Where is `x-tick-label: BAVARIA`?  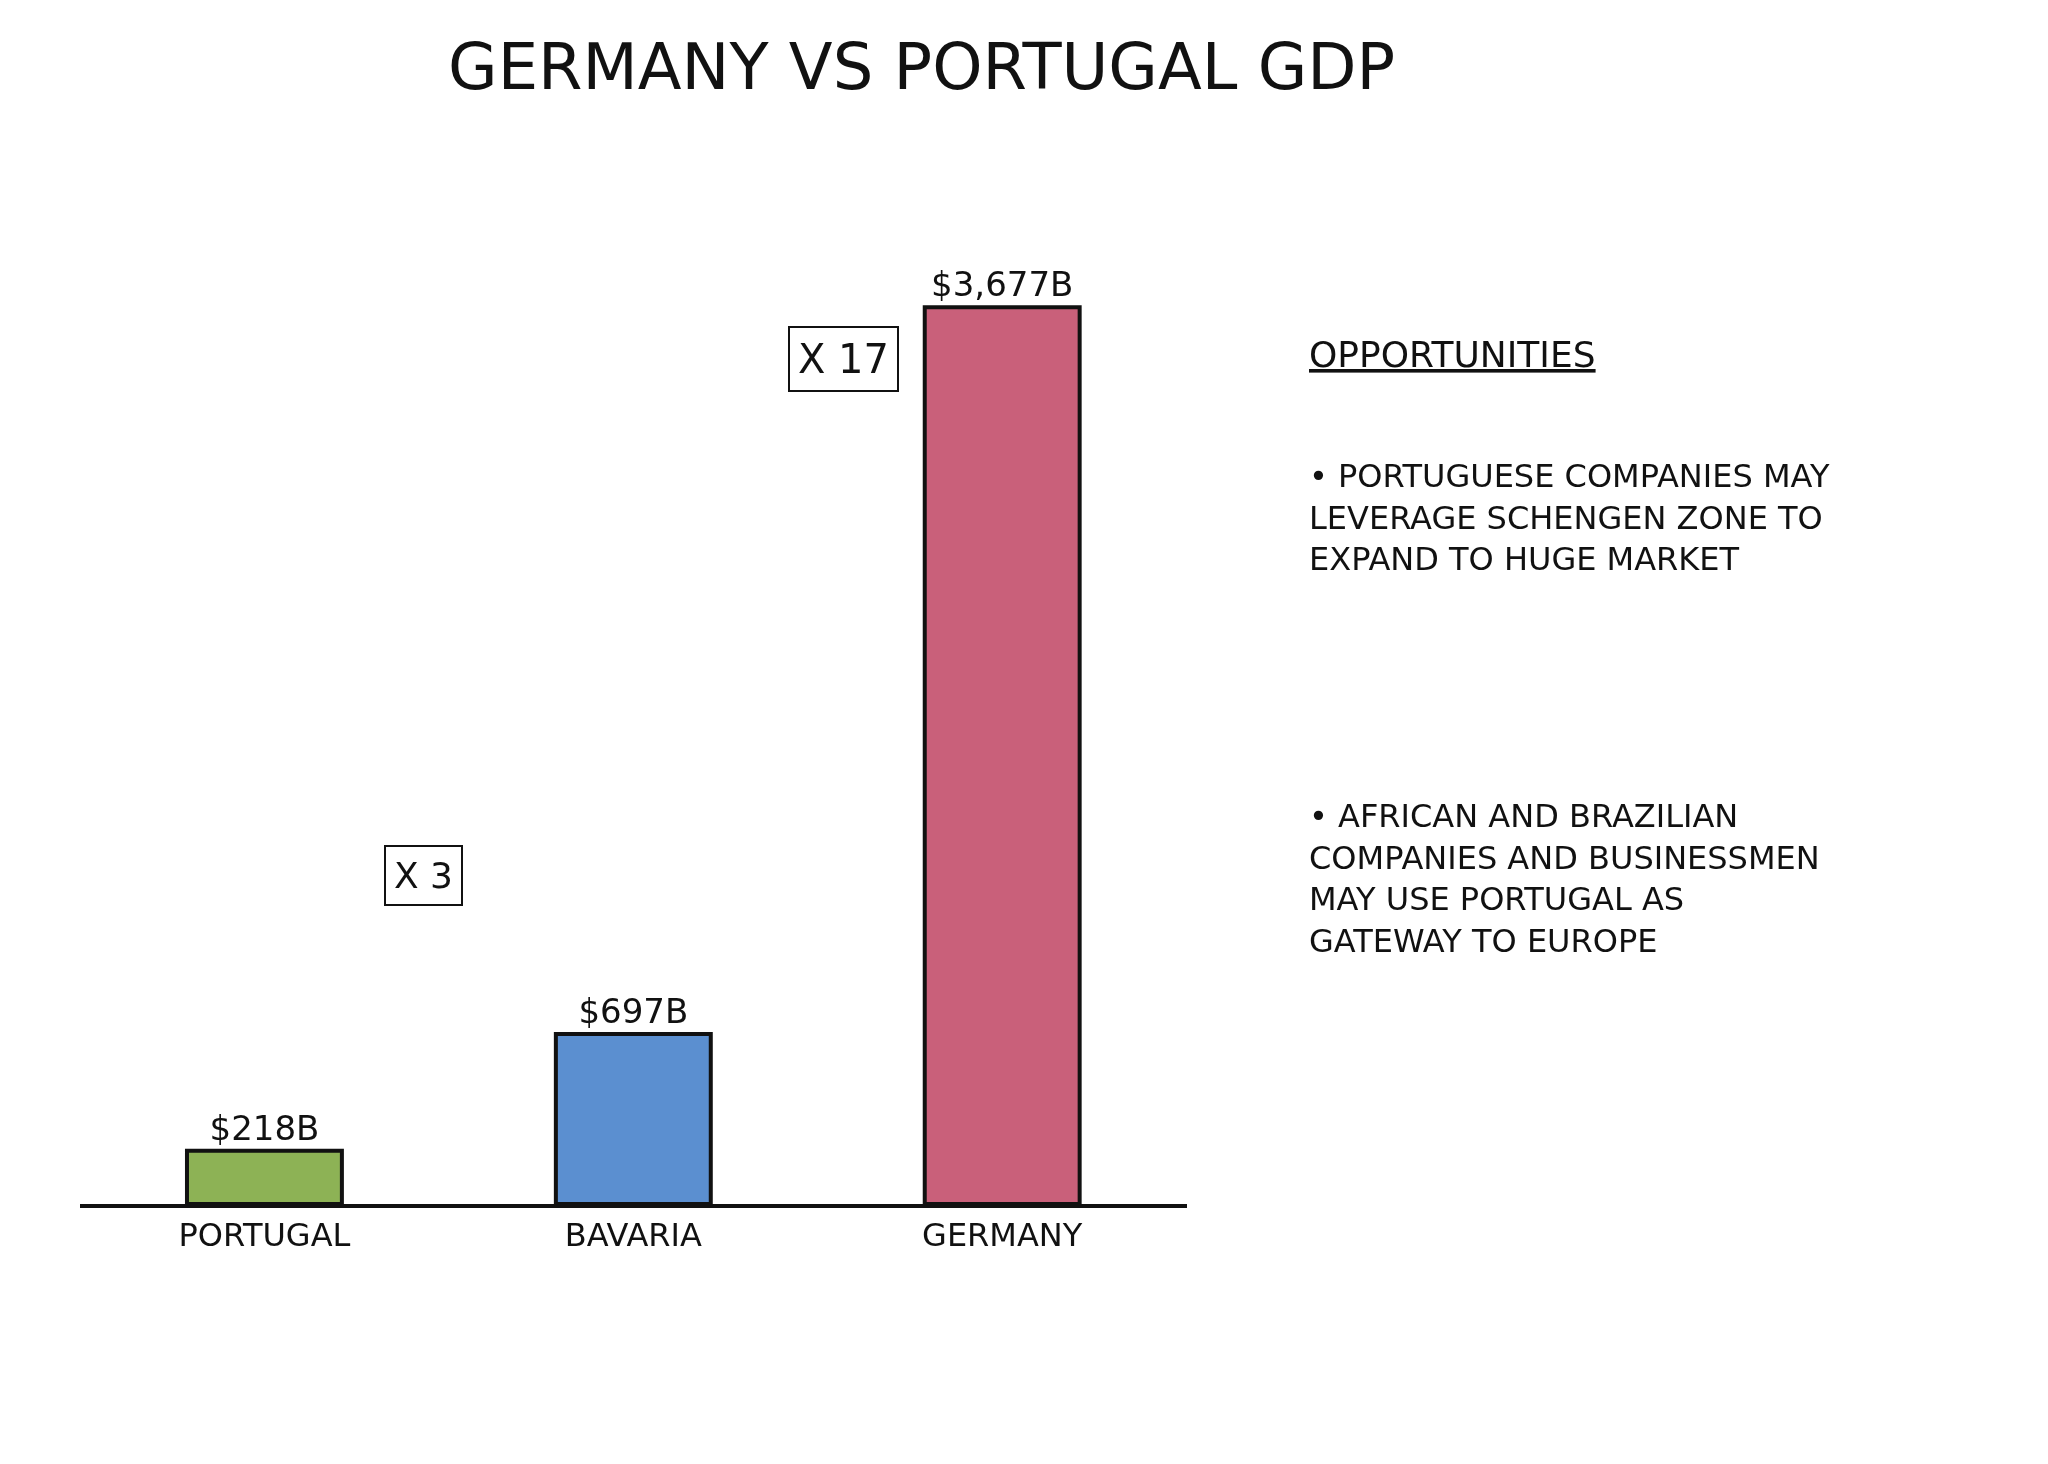 x-tick-label: BAVARIA is located at coordinates (633, 1235).